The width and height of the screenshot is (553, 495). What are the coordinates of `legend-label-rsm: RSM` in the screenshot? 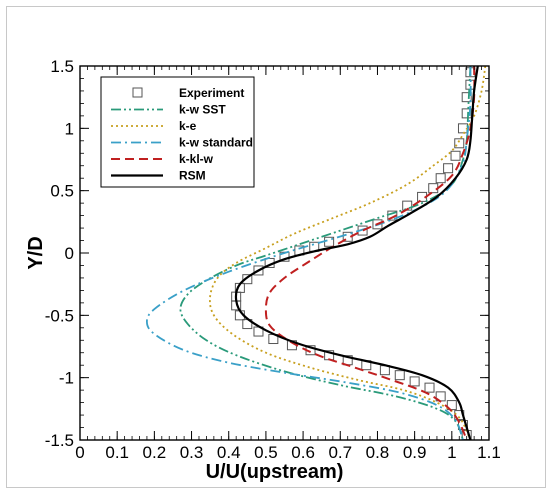 It's located at (192, 176).